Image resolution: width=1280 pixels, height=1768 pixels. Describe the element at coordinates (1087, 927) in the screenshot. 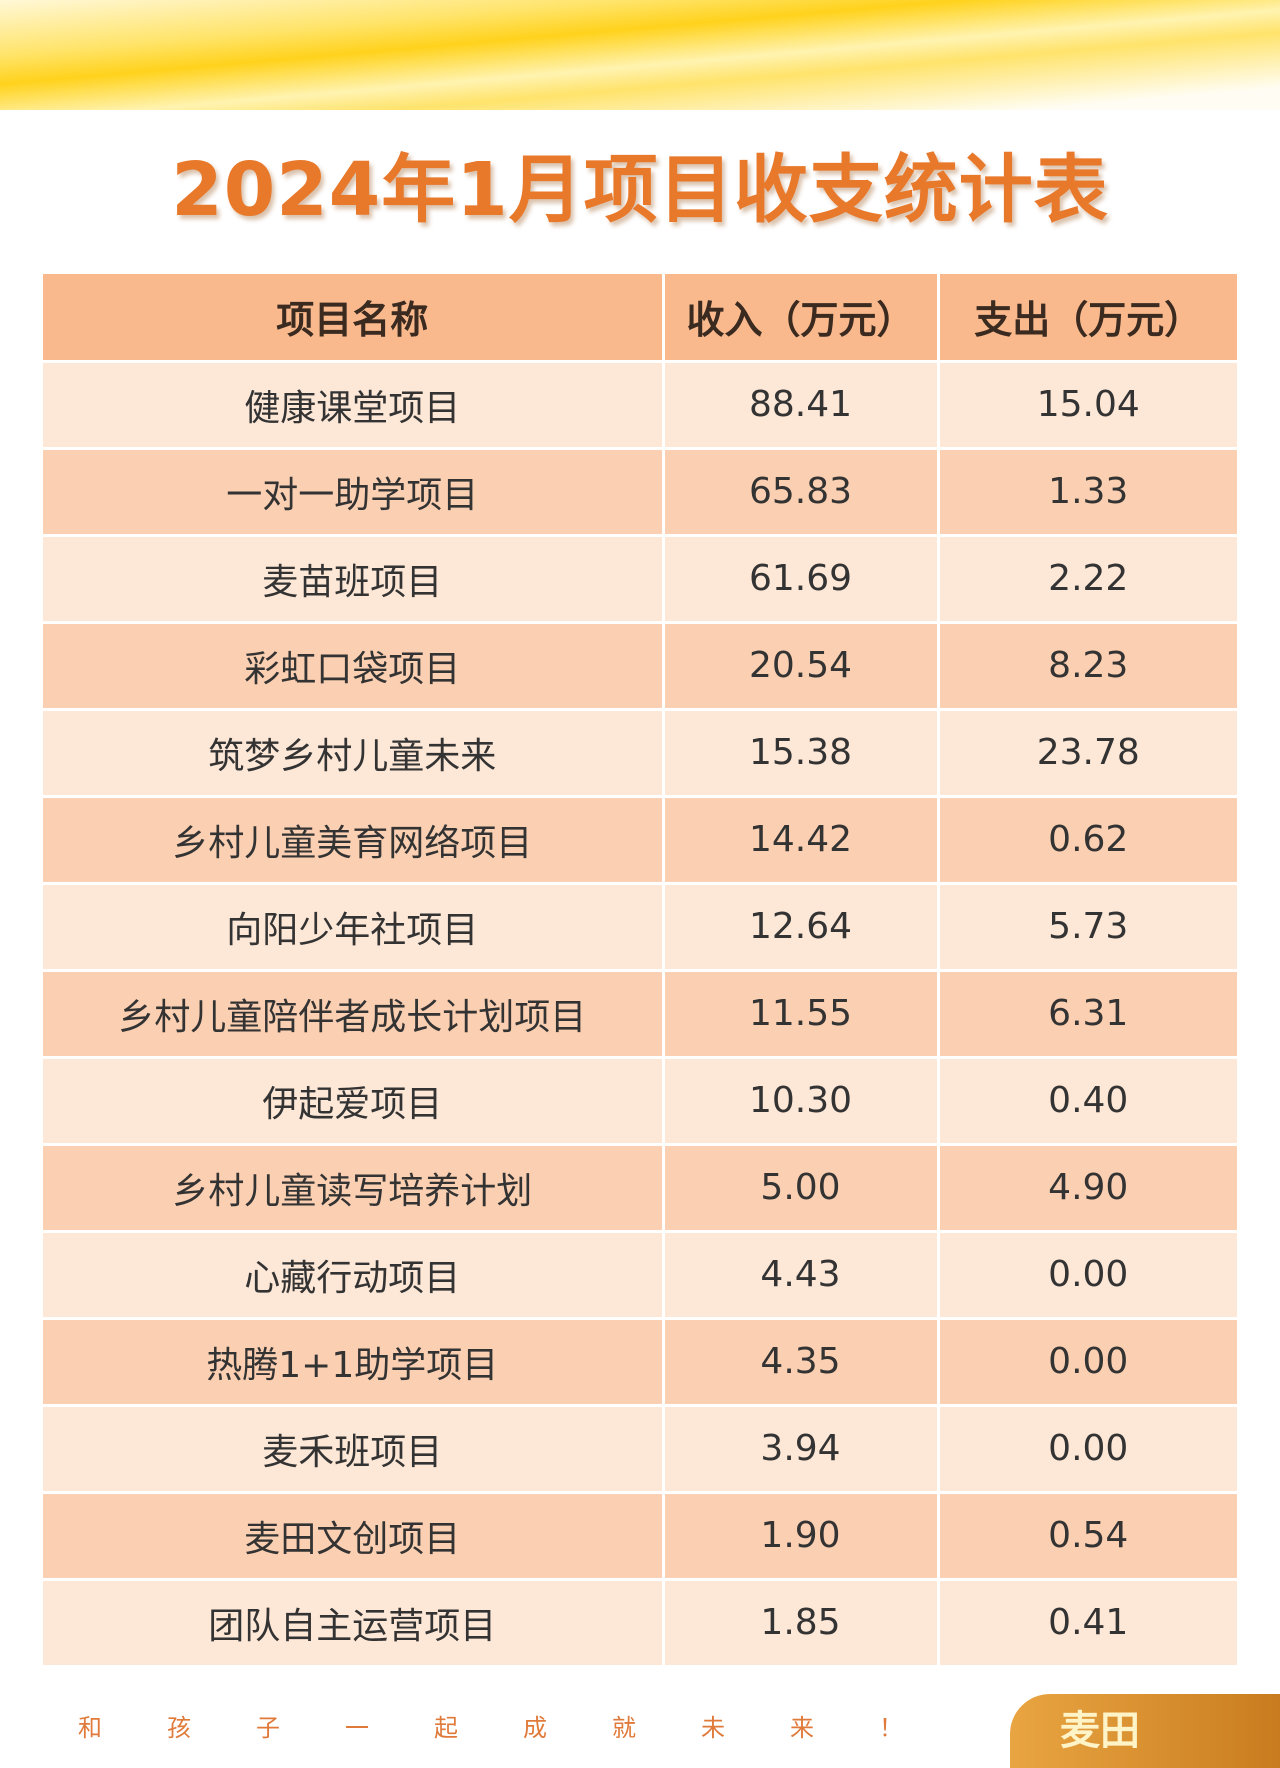

I see `table-cell: 5.73` at that location.